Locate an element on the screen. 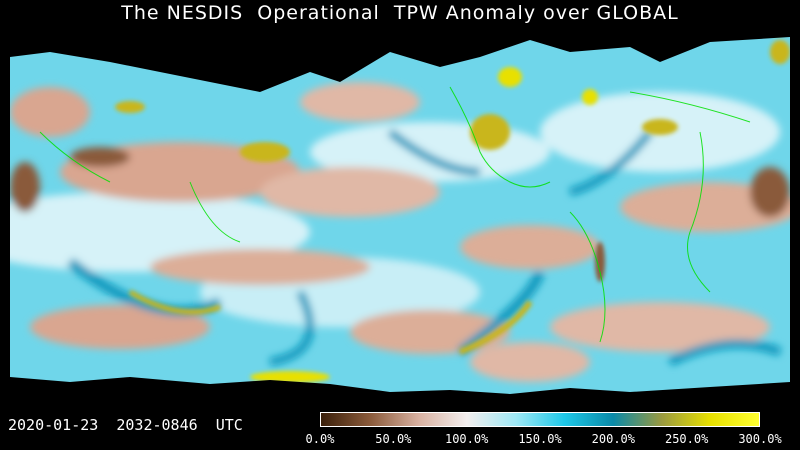  colorbar-tick-label: 150.0% is located at coordinates (540, 439).